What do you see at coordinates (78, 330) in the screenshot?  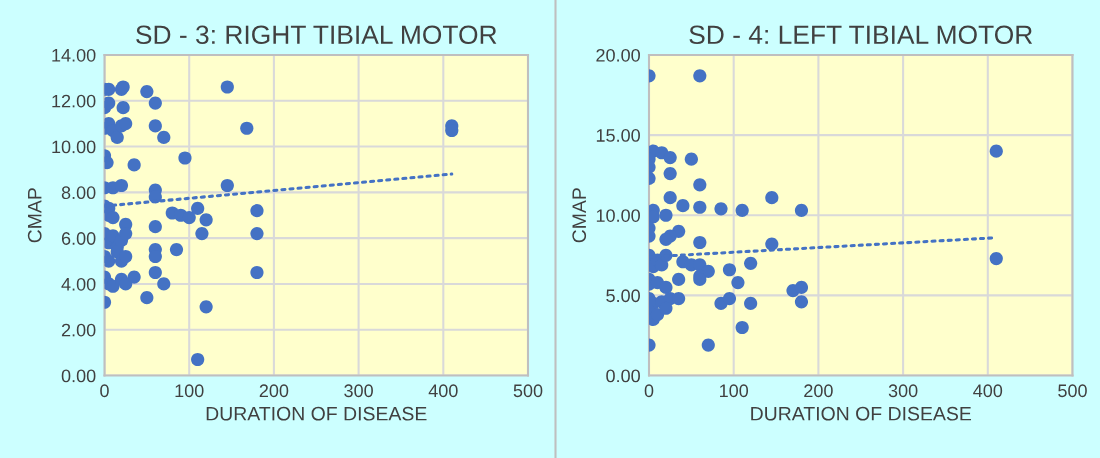 I see `y-tick-label: 2.00` at bounding box center [78, 330].